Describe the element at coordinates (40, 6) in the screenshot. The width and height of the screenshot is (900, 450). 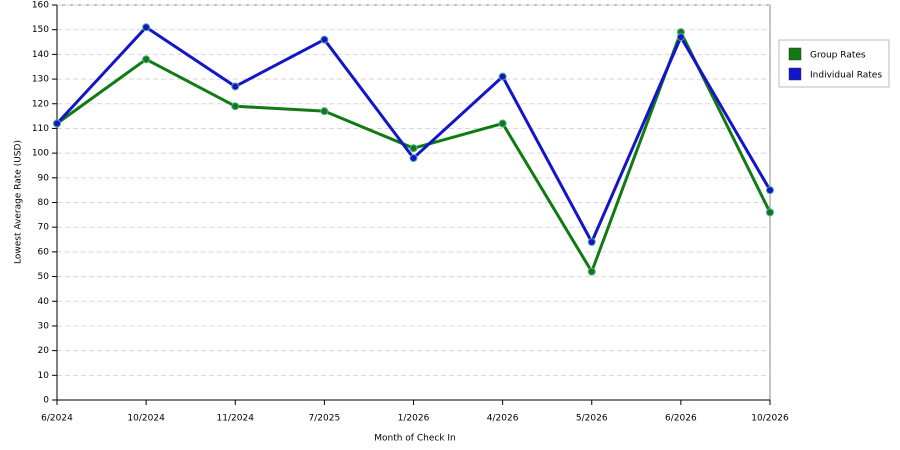
I see `y-tick-label: 160` at that location.